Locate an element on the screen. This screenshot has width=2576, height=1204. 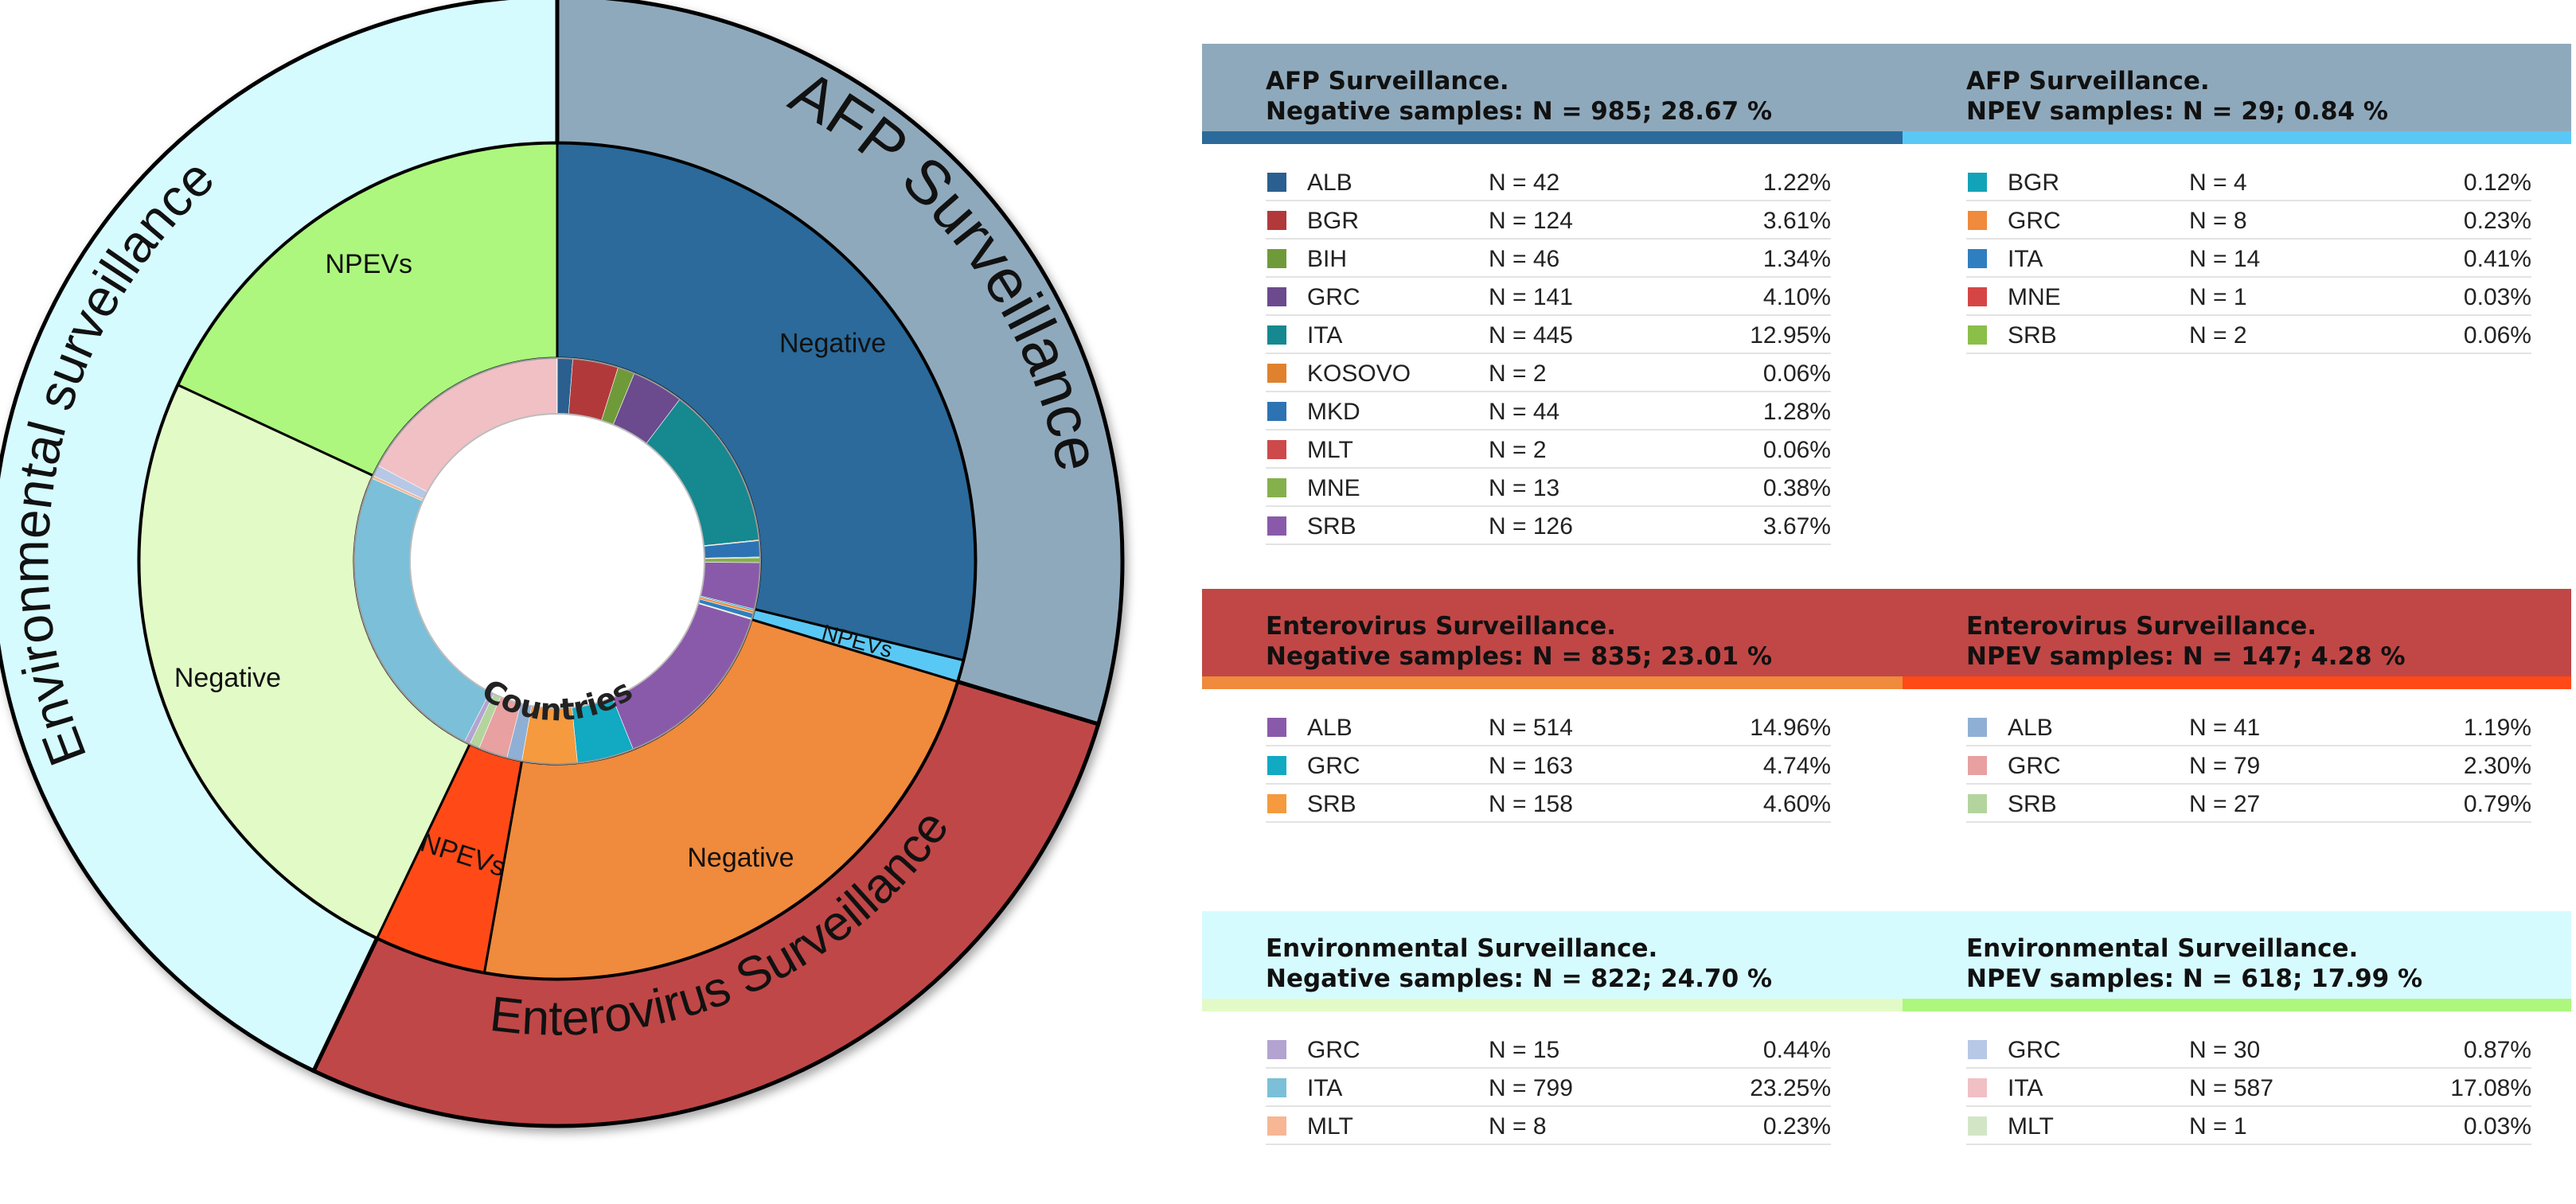
sample-count: N = 27 is located at coordinates (2225, 804).